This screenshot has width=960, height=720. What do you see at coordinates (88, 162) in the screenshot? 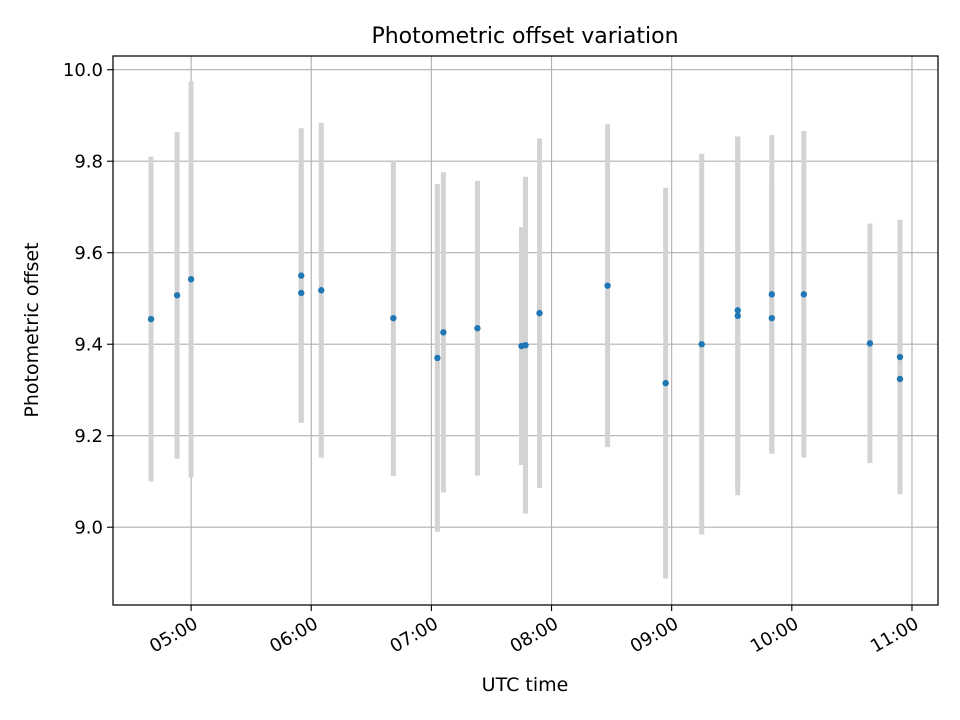
I see `y-tick-label: 9.8` at bounding box center [88, 162].